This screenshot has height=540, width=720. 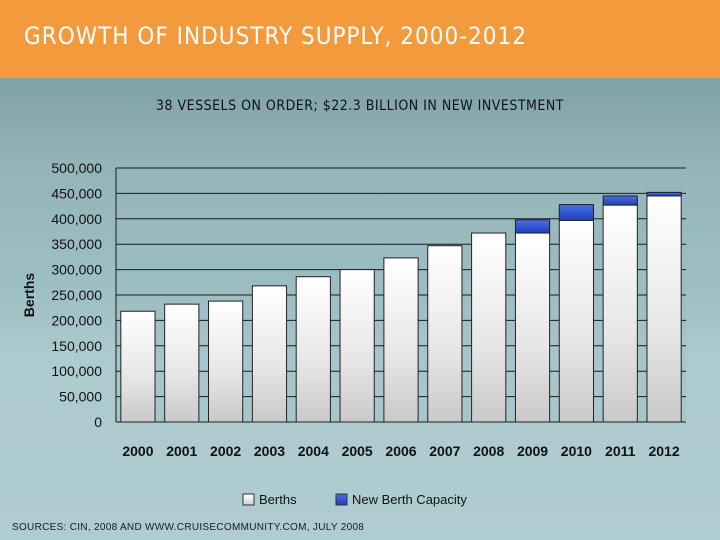 I want to click on x-tick-label: 2004, so click(x=313, y=451).